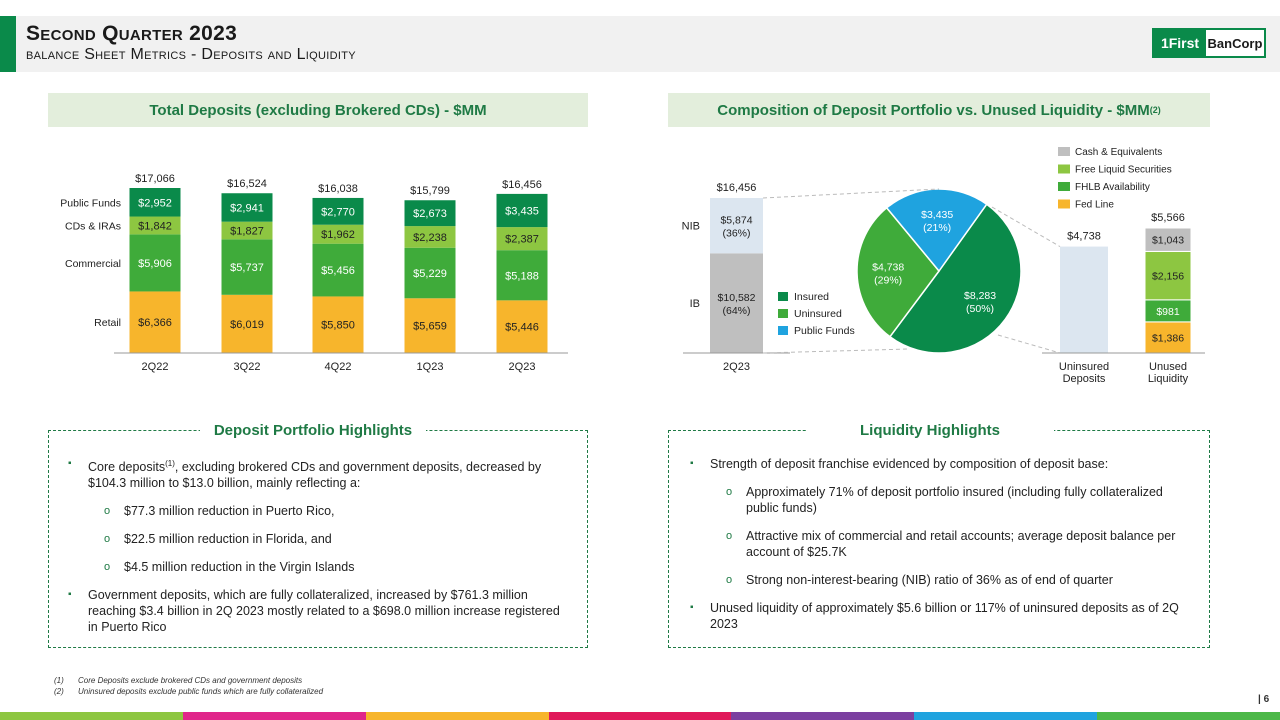 Image resolution: width=1280 pixels, height=720 pixels. I want to click on bar-public-funds-3Q22, so click(247, 207).